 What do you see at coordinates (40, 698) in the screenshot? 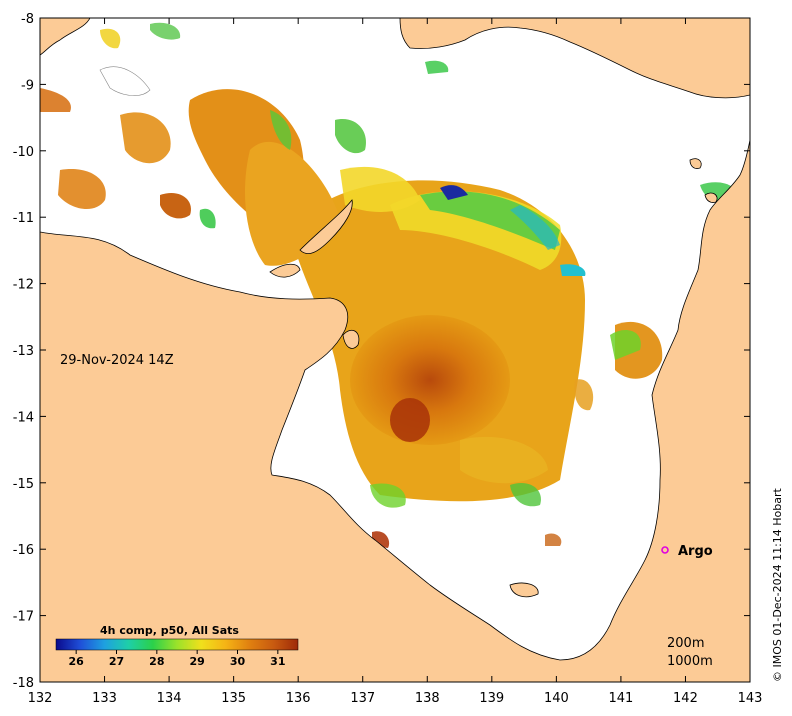
I see `x-tick-label: 132` at bounding box center [40, 698].